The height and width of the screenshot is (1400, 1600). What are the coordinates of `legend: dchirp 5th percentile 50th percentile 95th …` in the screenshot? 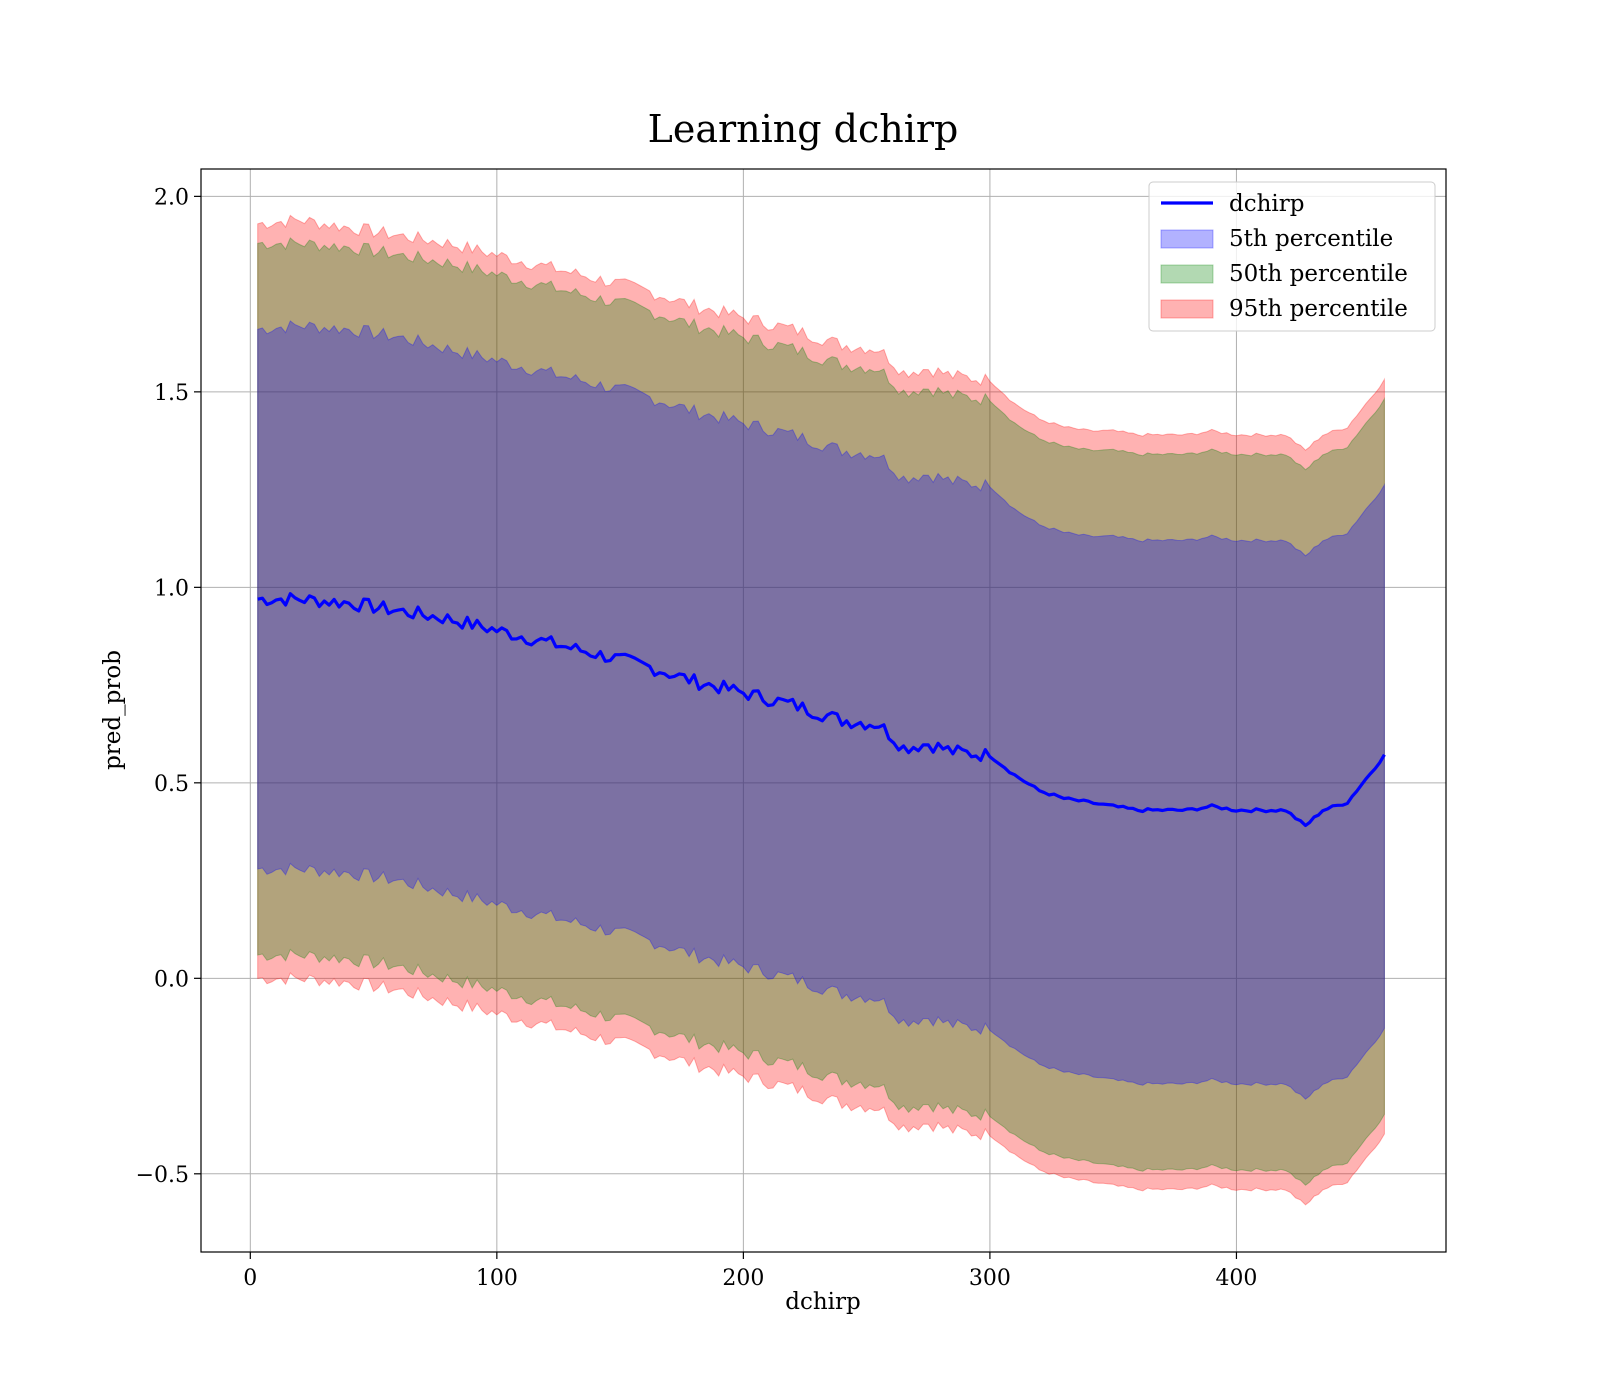 It's located at (1292, 256).